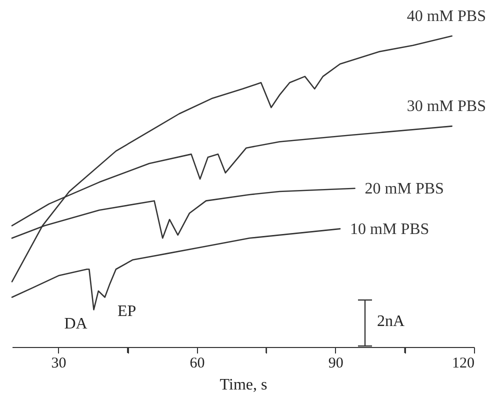  What do you see at coordinates (244, 385) in the screenshot?
I see `x-axis-title: Time, s` at bounding box center [244, 385].